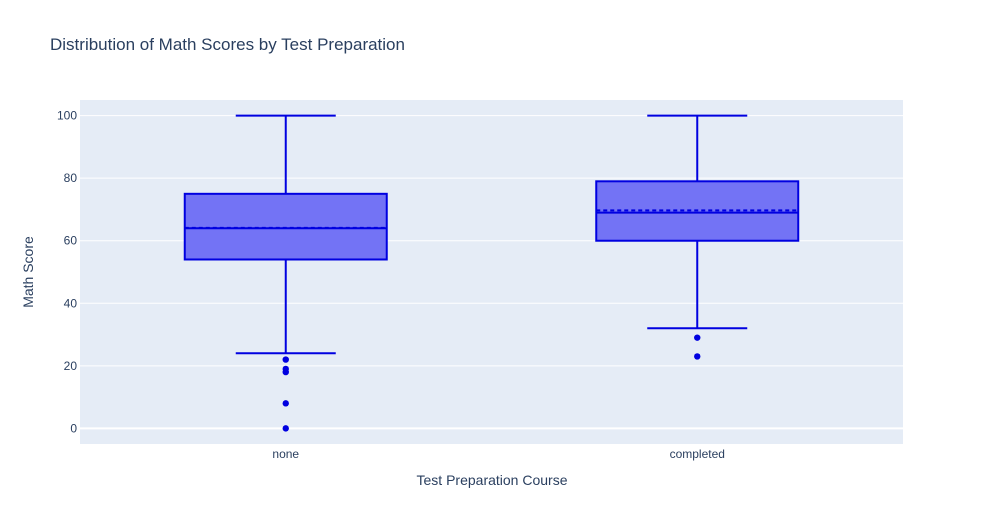 This screenshot has height=530, width=983. I want to click on y-axis-title: Math Score, so click(28, 272).